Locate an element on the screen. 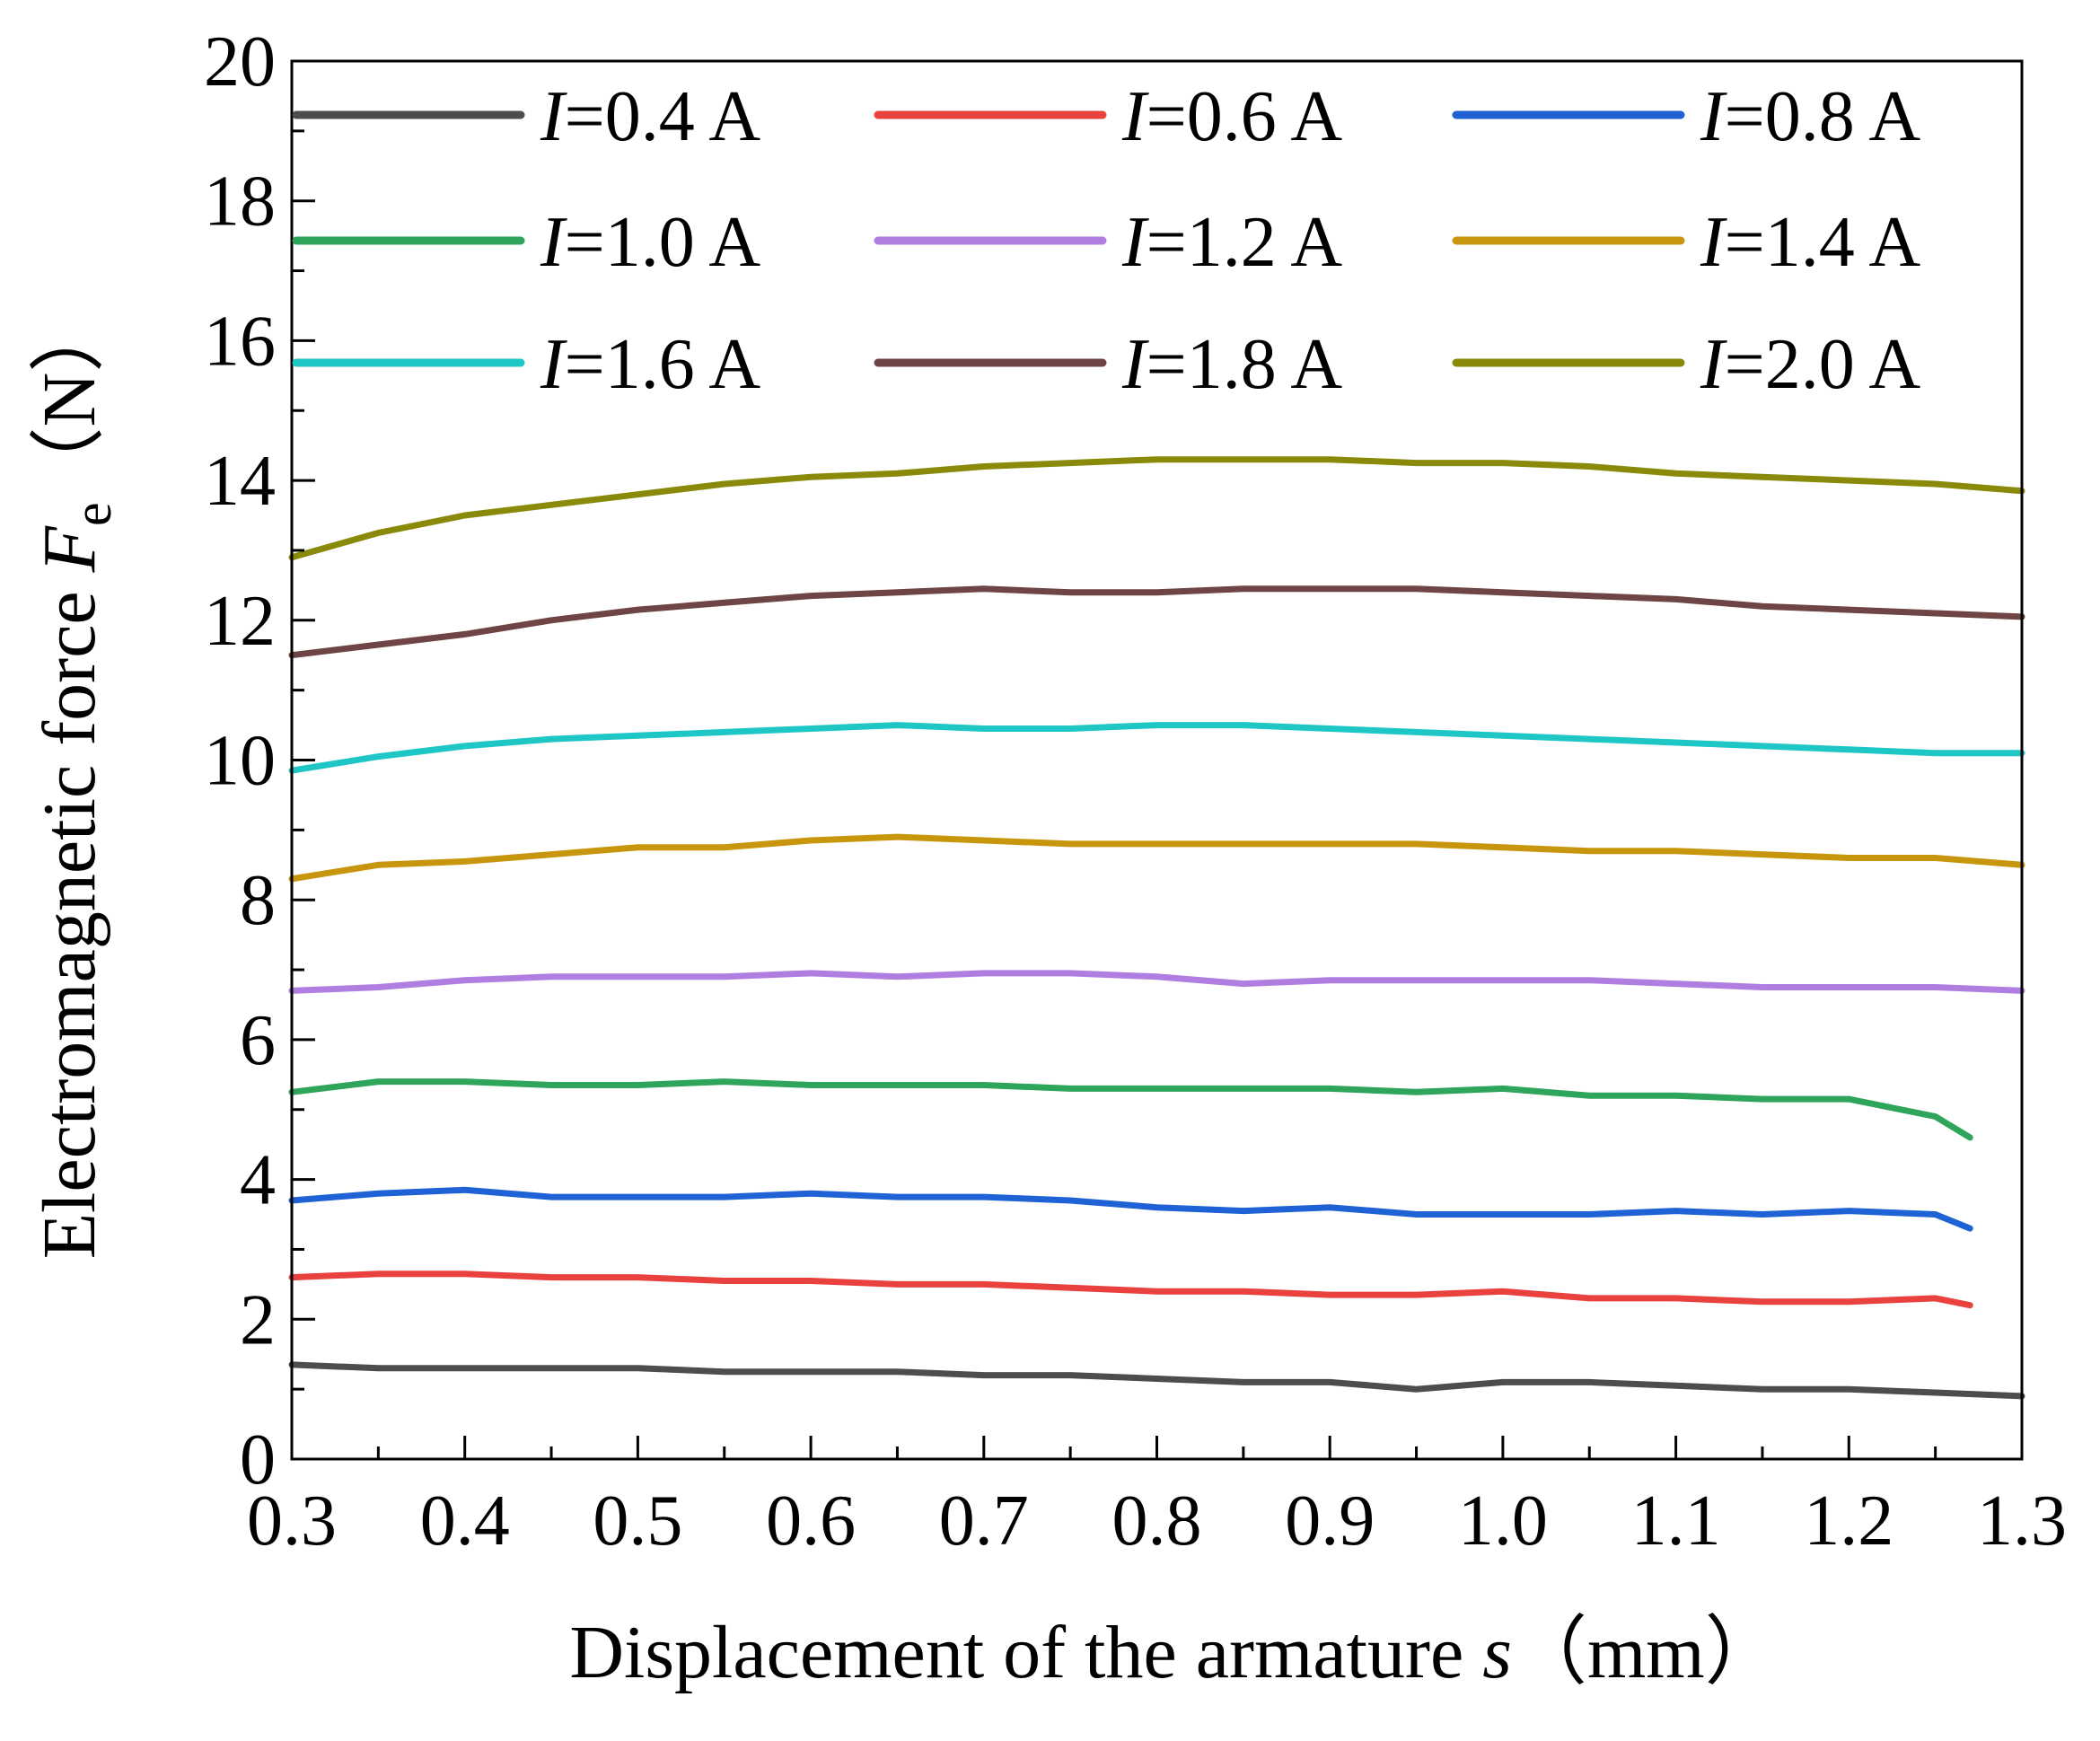 The image size is (2100, 1741). legend-label: I=1.2 A is located at coordinates (1231, 242).